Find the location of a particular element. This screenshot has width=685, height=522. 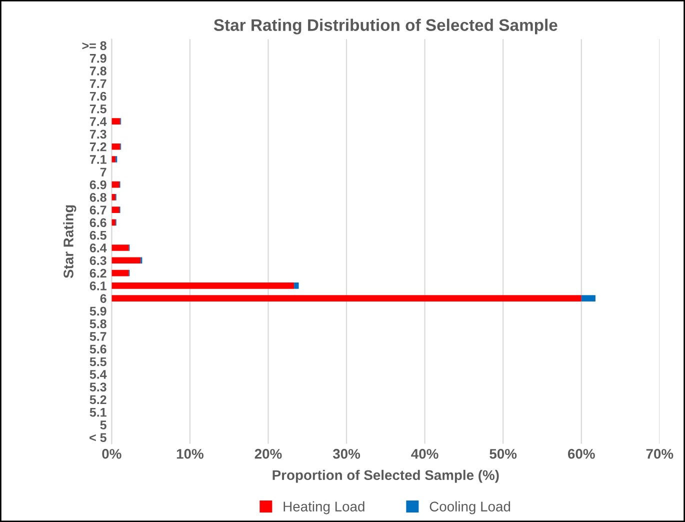

y-tick-label: 7.4 is located at coordinates (98, 121).